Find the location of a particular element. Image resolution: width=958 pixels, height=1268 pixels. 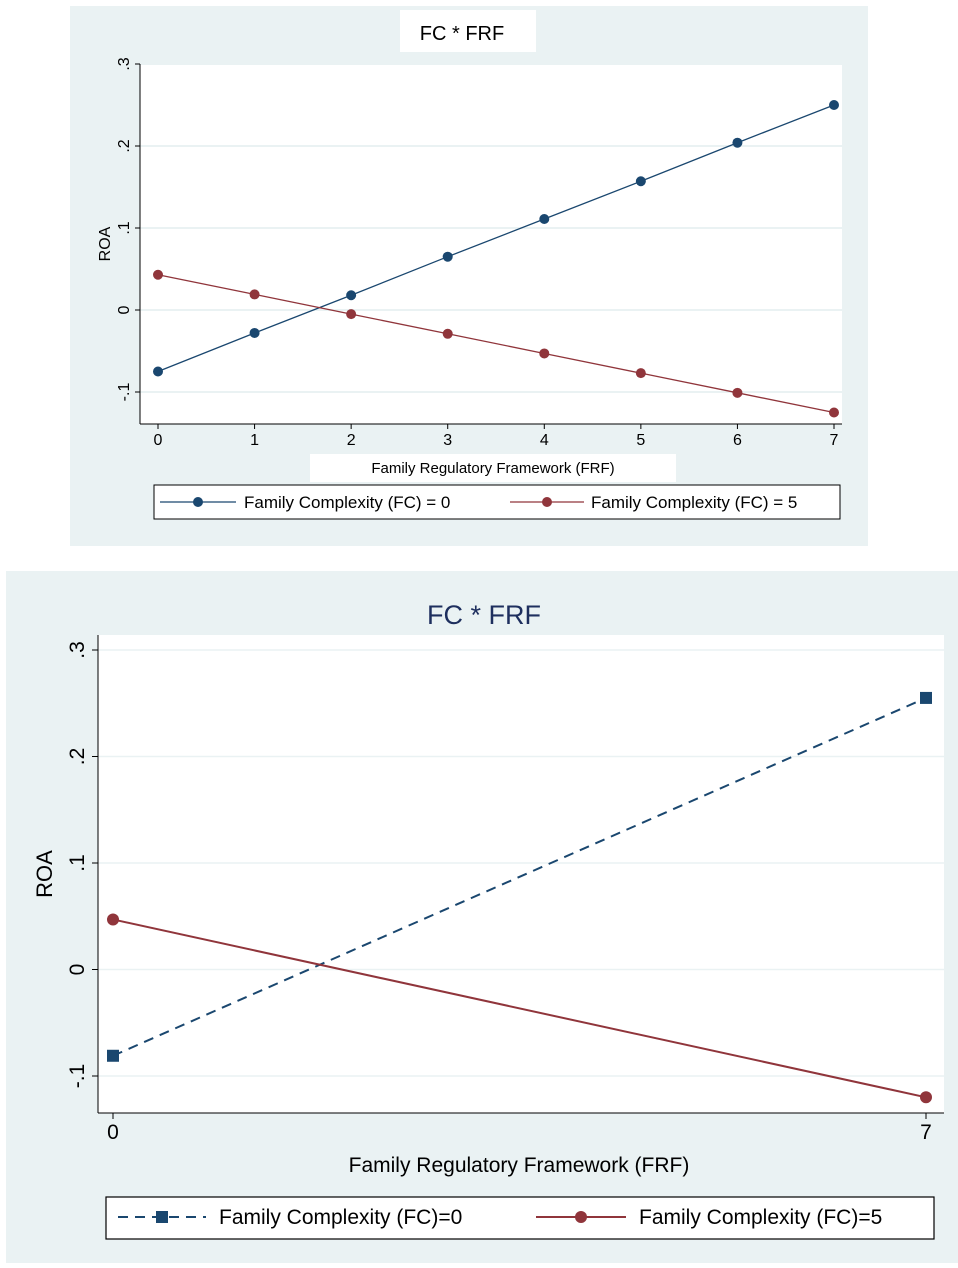

chart-top-title-box is located at coordinates (468, 31).